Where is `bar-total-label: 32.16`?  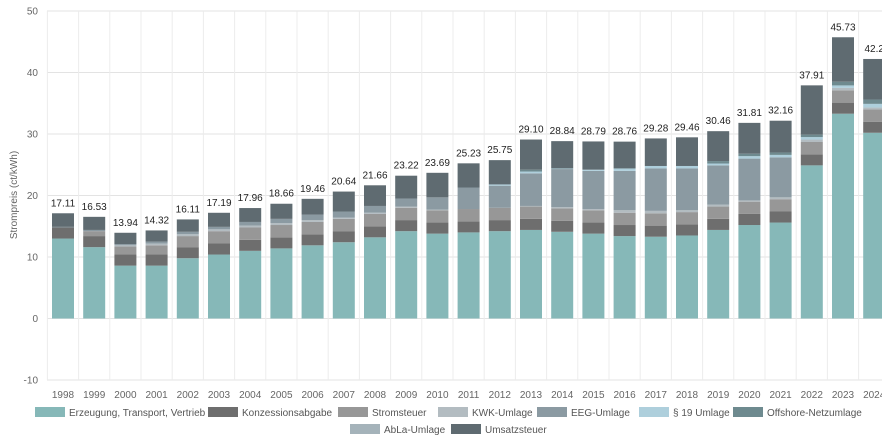 bar-total-label: 32.16 is located at coordinates (780, 111).